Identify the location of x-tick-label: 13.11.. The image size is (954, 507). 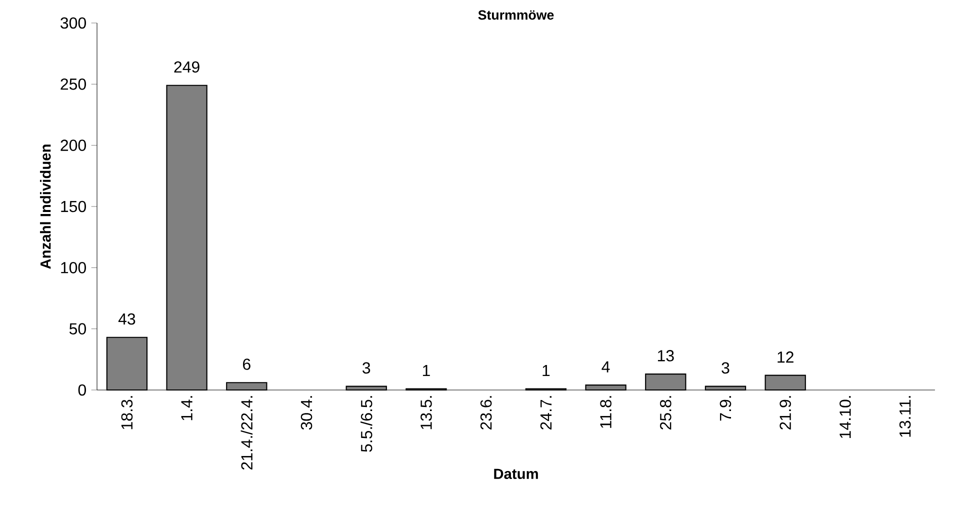
(905, 416).